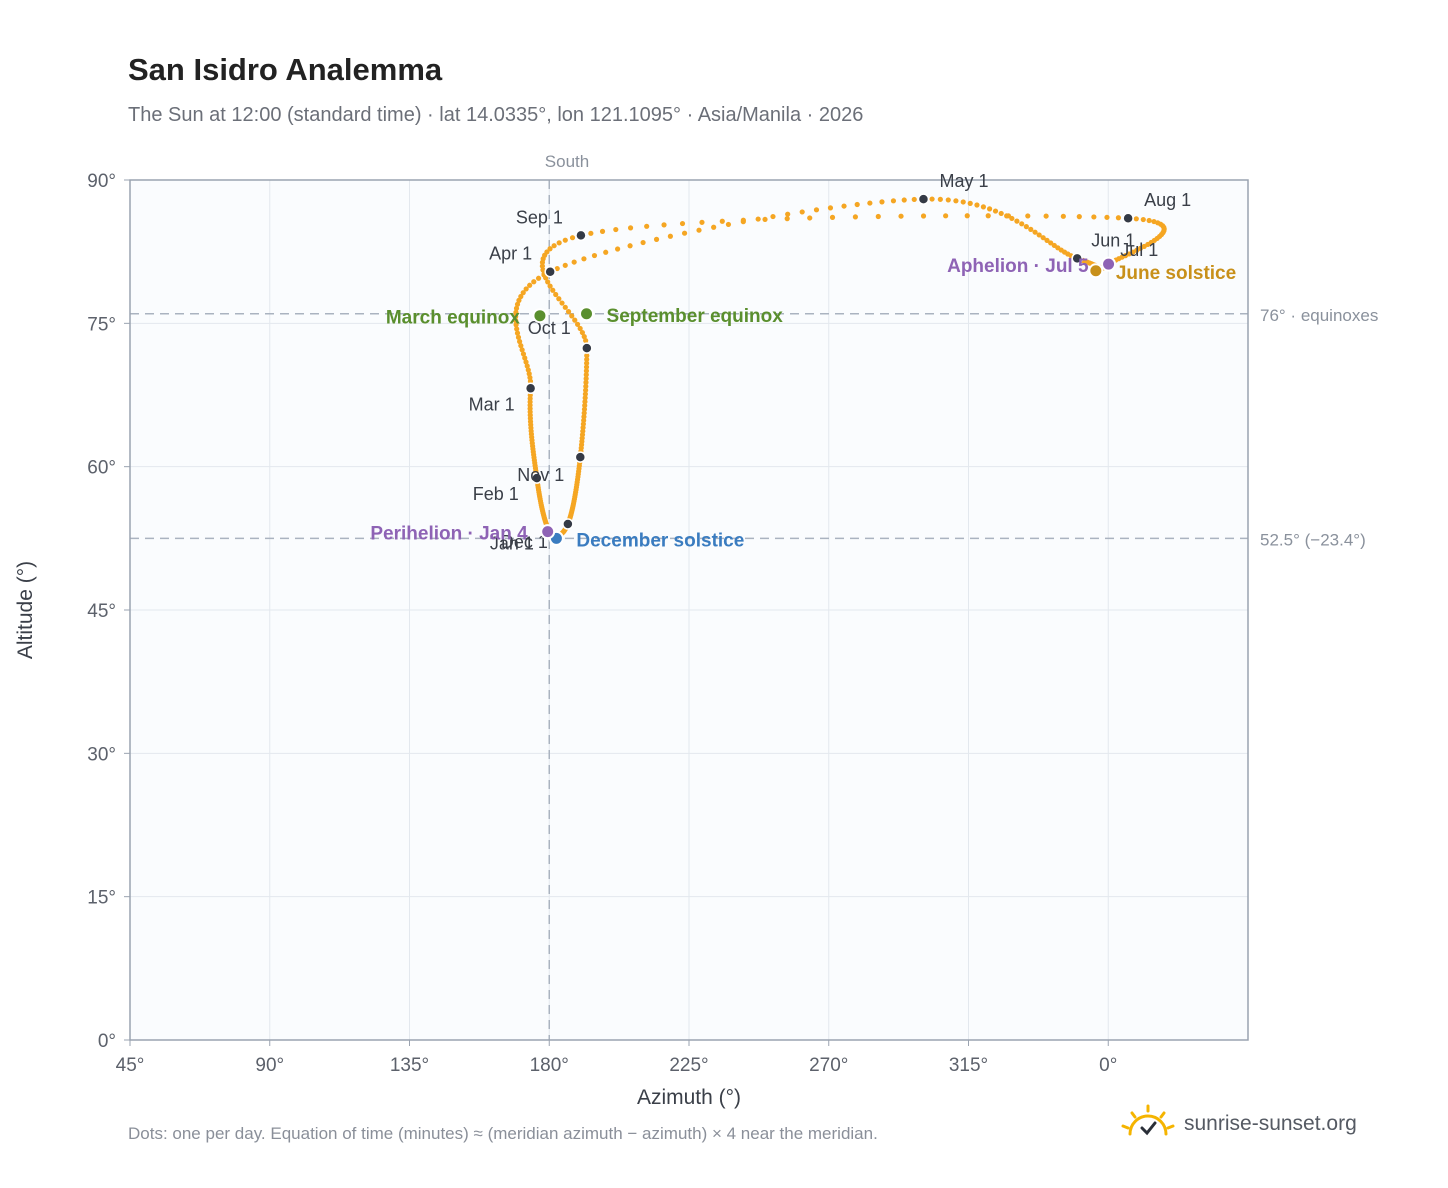 The height and width of the screenshot is (1188, 1448). I want to click on brand-logo: sunrise-sunset.org, so click(1238, 1124).